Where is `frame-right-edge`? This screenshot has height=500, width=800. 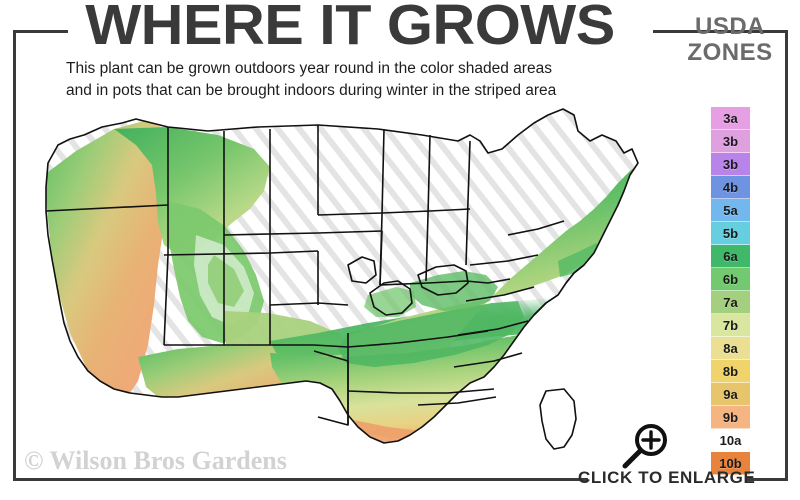
frame-right-edge is located at coordinates (786, 255).